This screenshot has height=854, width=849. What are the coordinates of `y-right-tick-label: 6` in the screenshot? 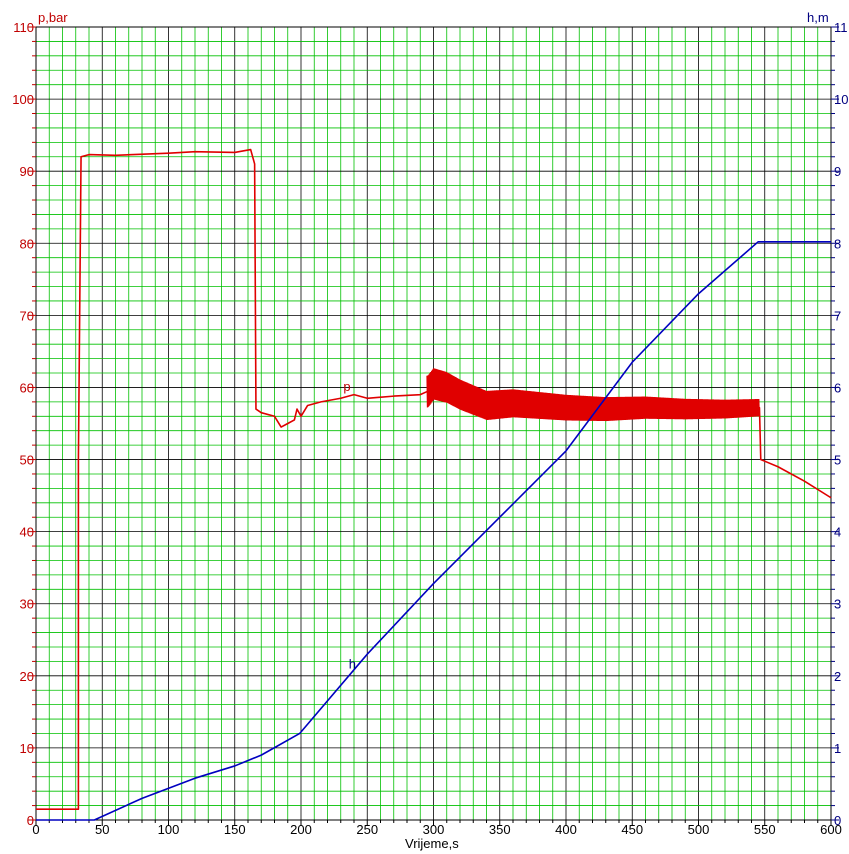 It's located at (837, 387).